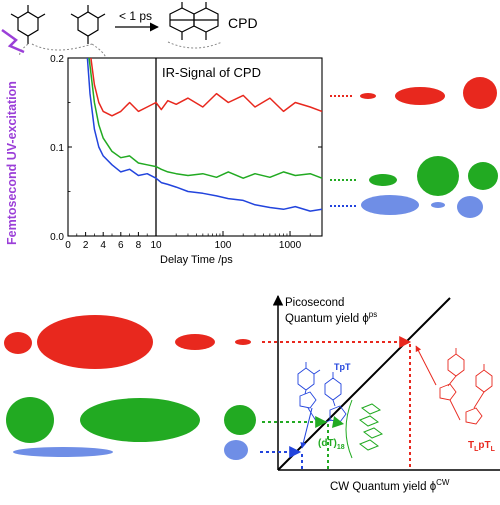  I want to click on plot-annotation: IR-Signal of CPD, so click(211, 72).